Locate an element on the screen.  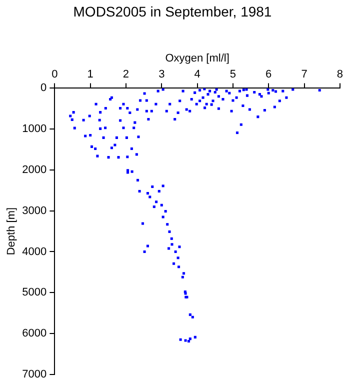
y-tick-label: 1000 is located at coordinates (34, 129).